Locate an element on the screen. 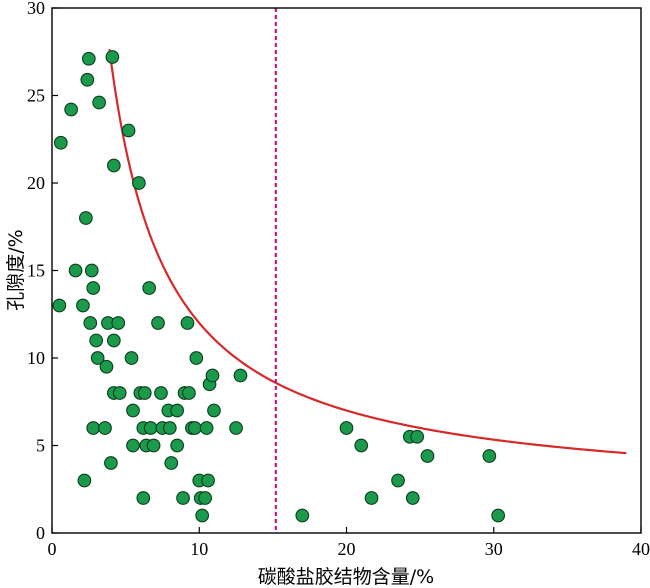 The image size is (650, 588). y-tick-label: 30 is located at coordinates (36, 9).